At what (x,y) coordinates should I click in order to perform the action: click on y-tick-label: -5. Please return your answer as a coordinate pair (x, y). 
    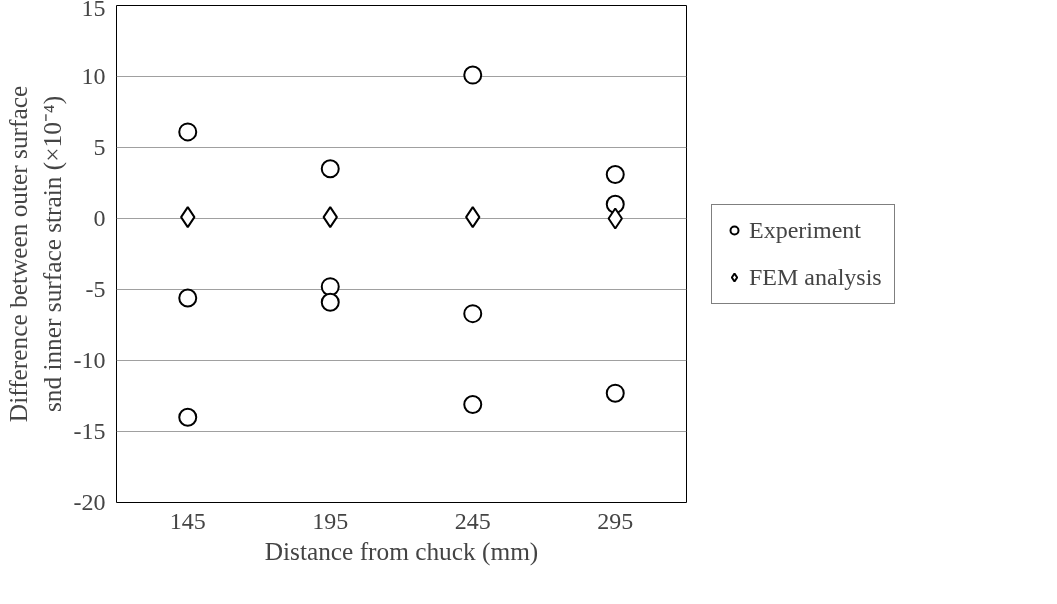
    Looking at the image, I should click on (95, 289).